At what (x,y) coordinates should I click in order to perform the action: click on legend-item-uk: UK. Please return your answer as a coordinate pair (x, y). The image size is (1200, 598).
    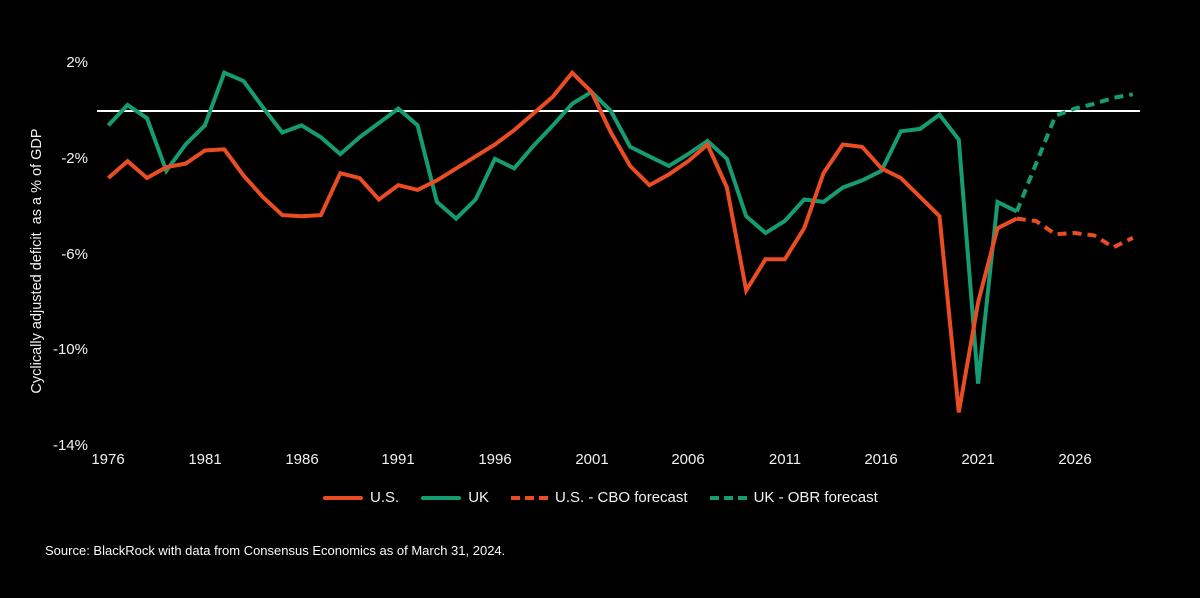
    Looking at the image, I should click on (455, 498).